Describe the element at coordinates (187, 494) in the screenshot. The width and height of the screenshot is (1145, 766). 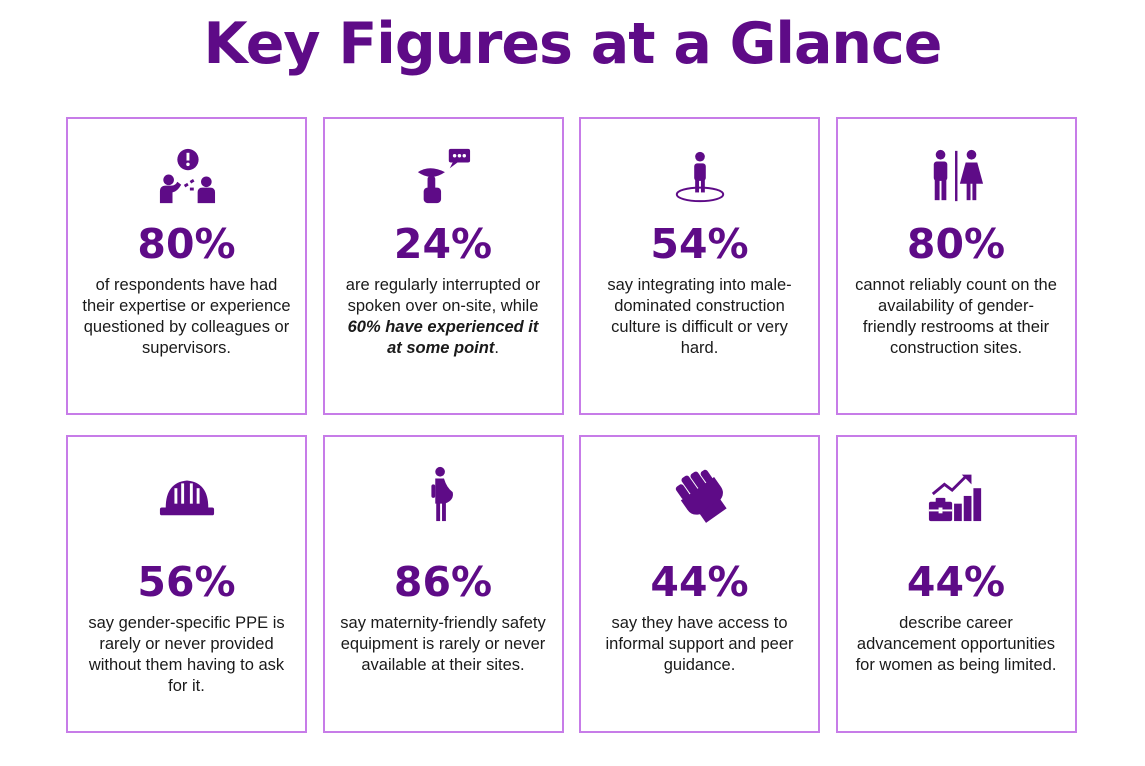
I see `hard-hat-icon` at that location.